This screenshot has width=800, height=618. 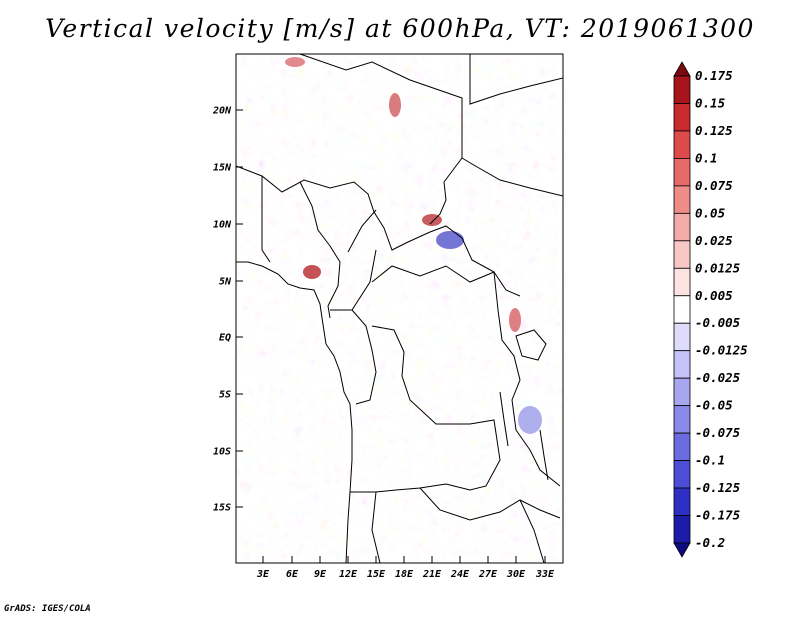 I want to click on colorbar-label: -0.2, so click(x=710, y=542).